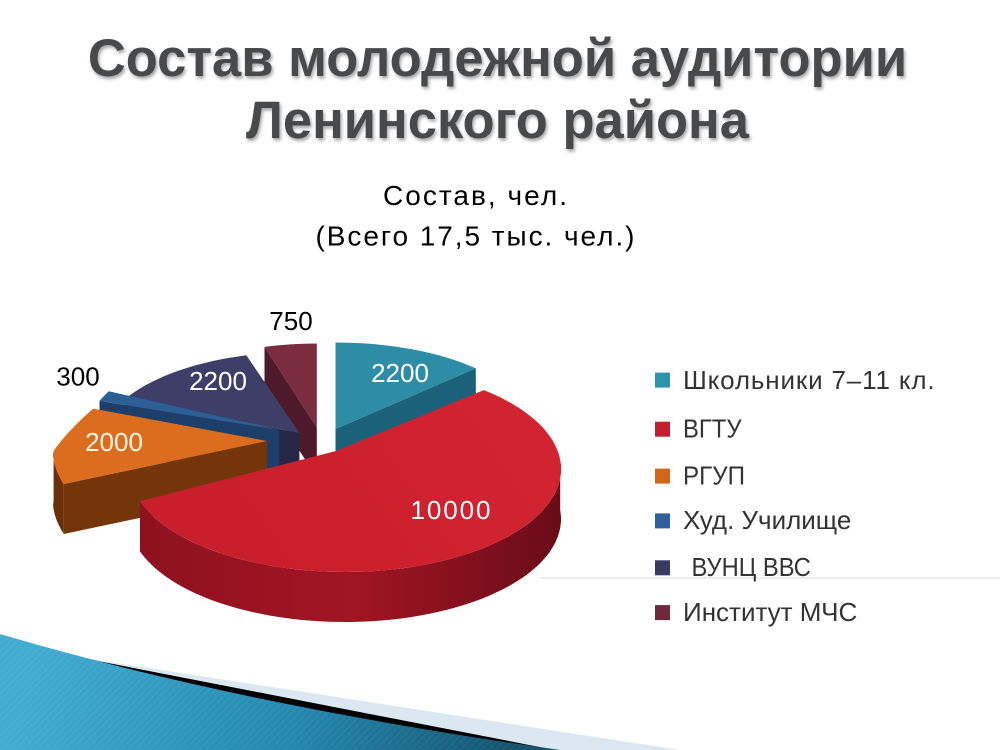 The image size is (1000, 750). Describe the element at coordinates (770, 612) in the screenshot. I see `svg-text: Институт МЧС` at that location.